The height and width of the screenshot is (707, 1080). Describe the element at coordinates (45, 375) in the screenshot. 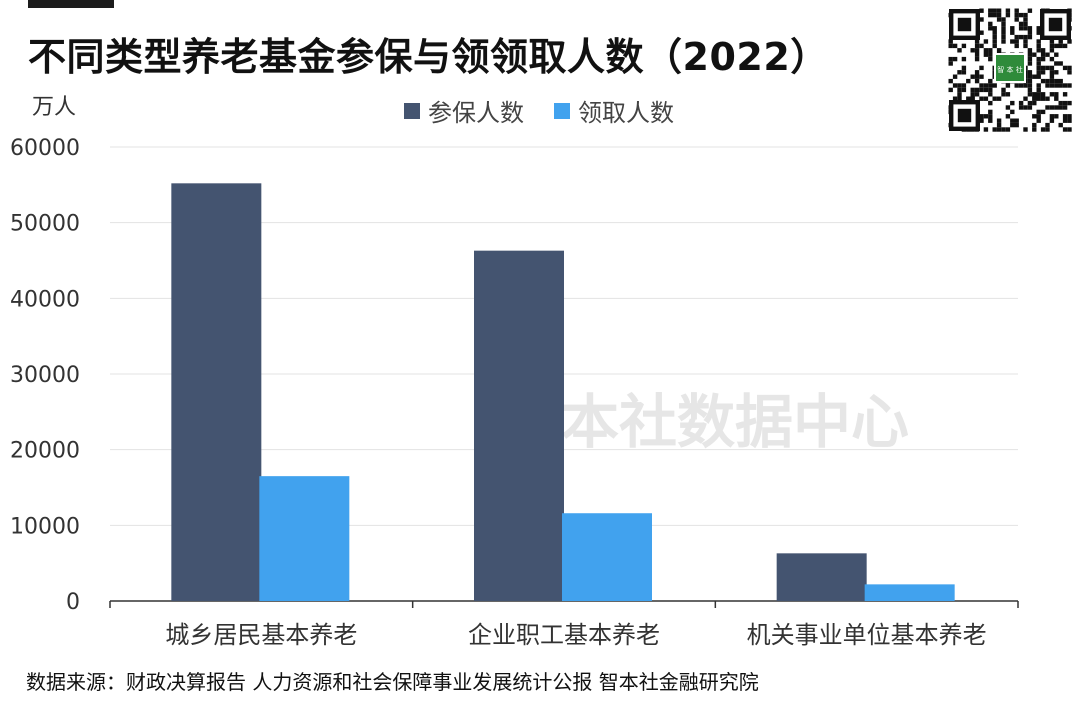

I see `y-tick-label: 30000` at that location.